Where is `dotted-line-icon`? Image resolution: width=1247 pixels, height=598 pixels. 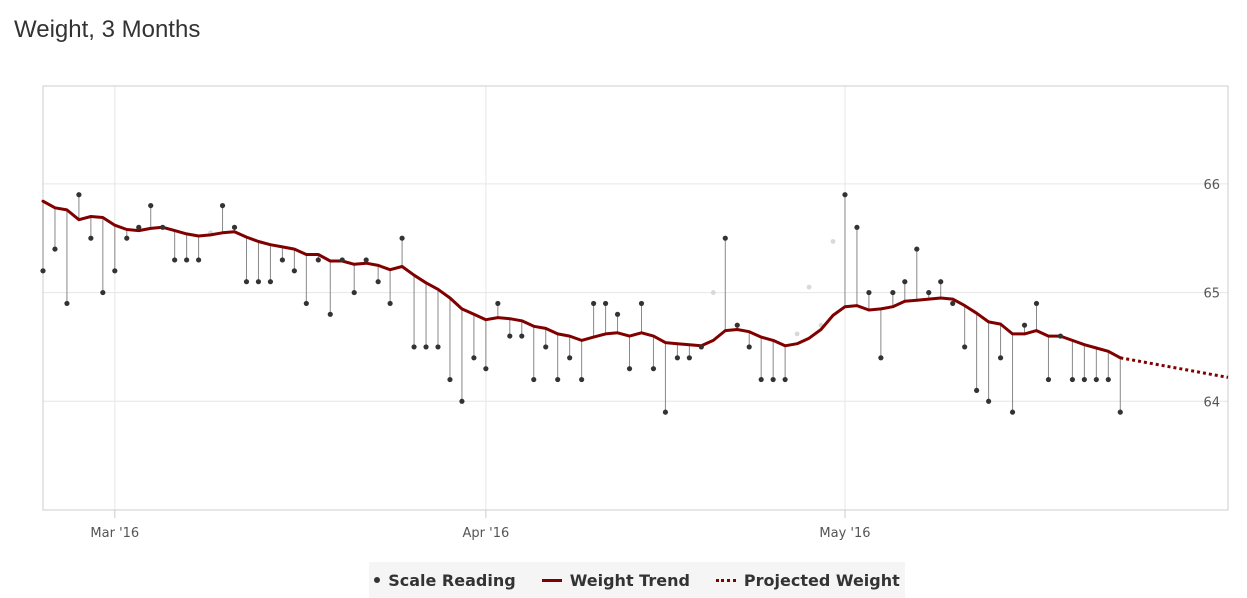 dotted-line-icon is located at coordinates (725, 580).